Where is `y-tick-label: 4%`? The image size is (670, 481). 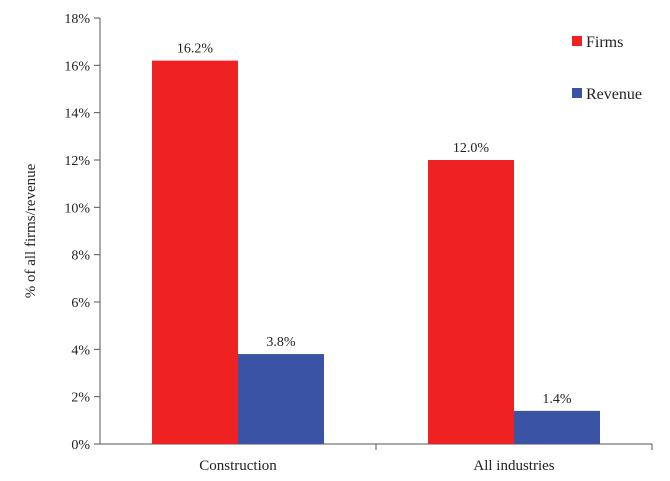 y-tick-label: 4% is located at coordinates (80, 350).